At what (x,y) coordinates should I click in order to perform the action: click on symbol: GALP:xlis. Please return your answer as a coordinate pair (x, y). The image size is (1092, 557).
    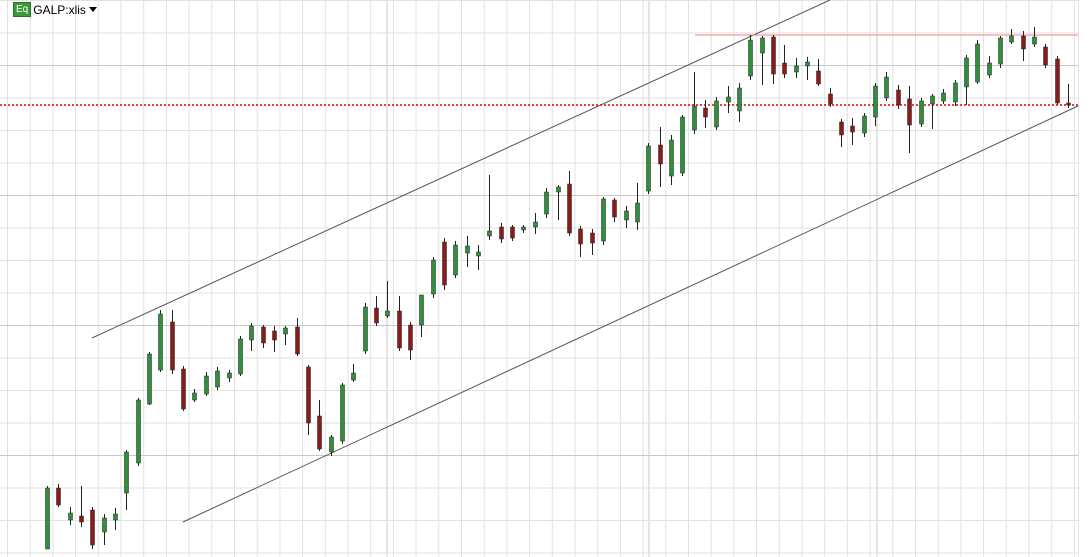
    Looking at the image, I should click on (59, 9).